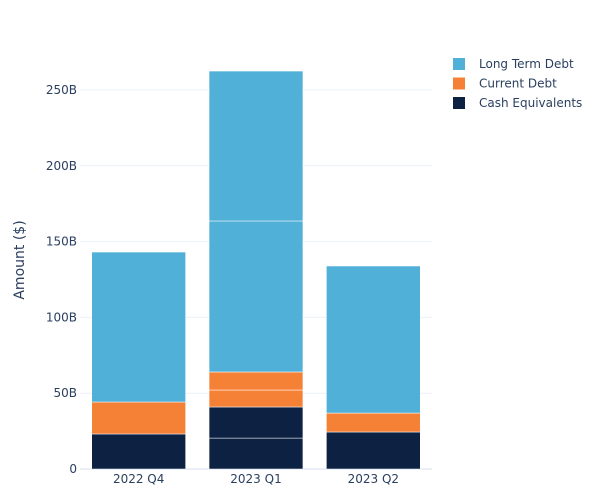 The width and height of the screenshot is (600, 500). What do you see at coordinates (73, 469) in the screenshot?
I see `y-tick-label: 0` at bounding box center [73, 469].